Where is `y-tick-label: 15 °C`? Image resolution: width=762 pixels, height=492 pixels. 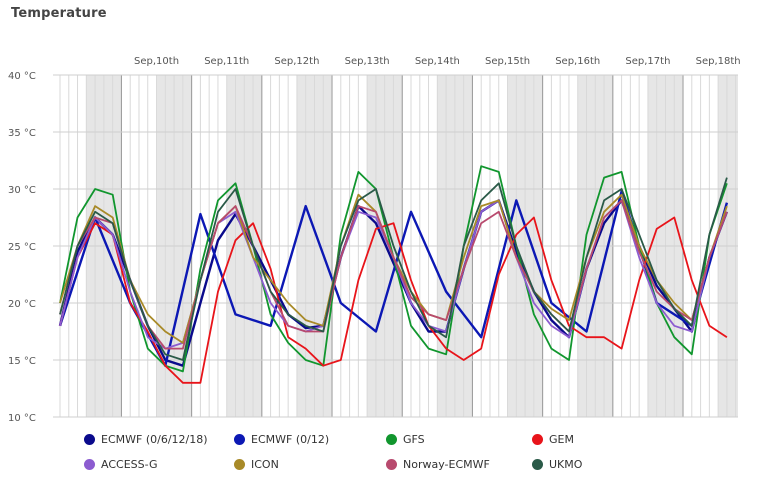
y-tick-label: 15 °C is located at coordinates (22, 361).